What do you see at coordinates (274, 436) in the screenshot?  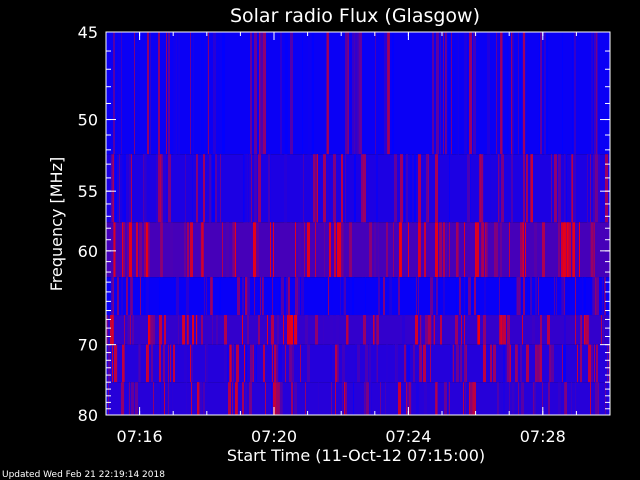 I see `x-tick-label: 07:20` at bounding box center [274, 436].